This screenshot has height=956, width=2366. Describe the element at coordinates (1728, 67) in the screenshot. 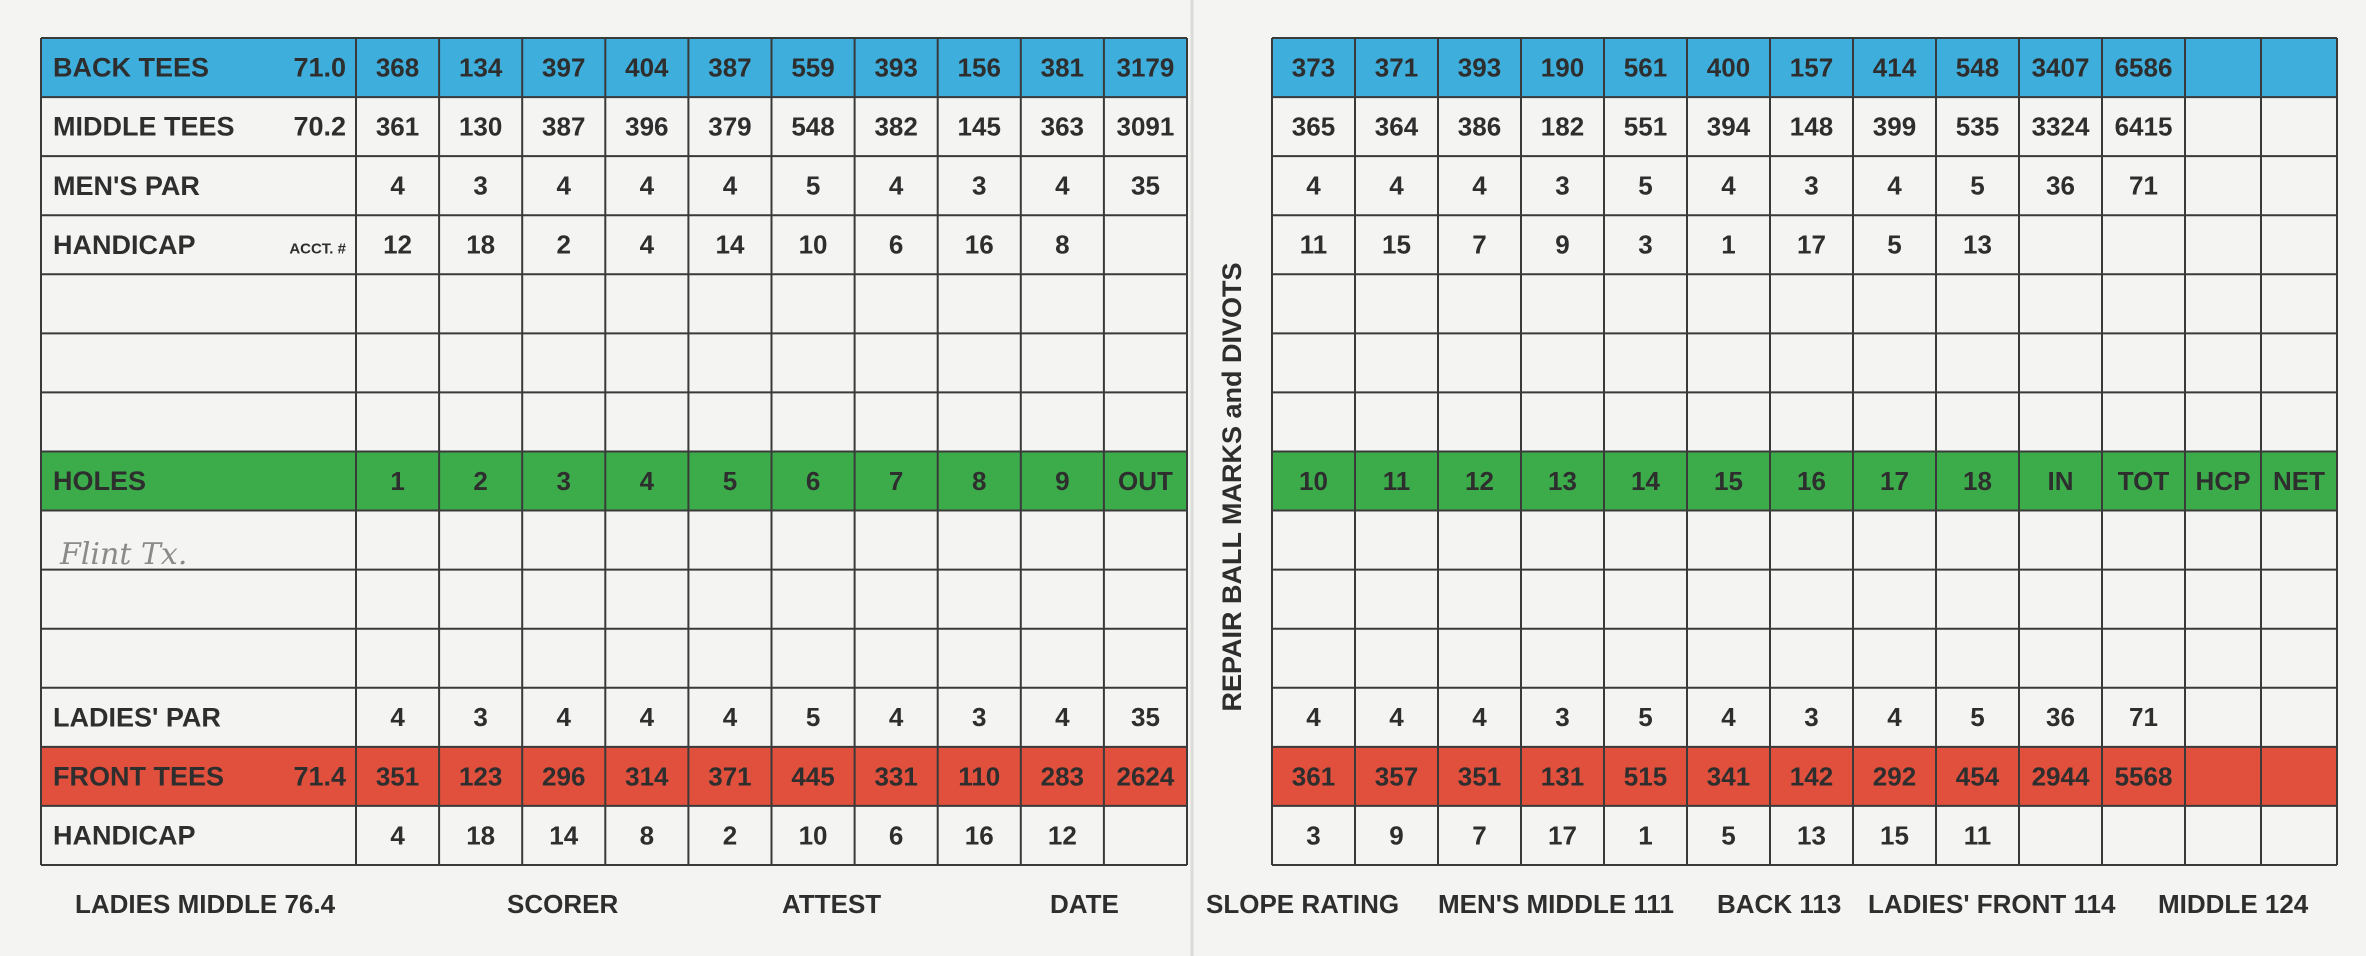

I see `cell-value: 400` at that location.